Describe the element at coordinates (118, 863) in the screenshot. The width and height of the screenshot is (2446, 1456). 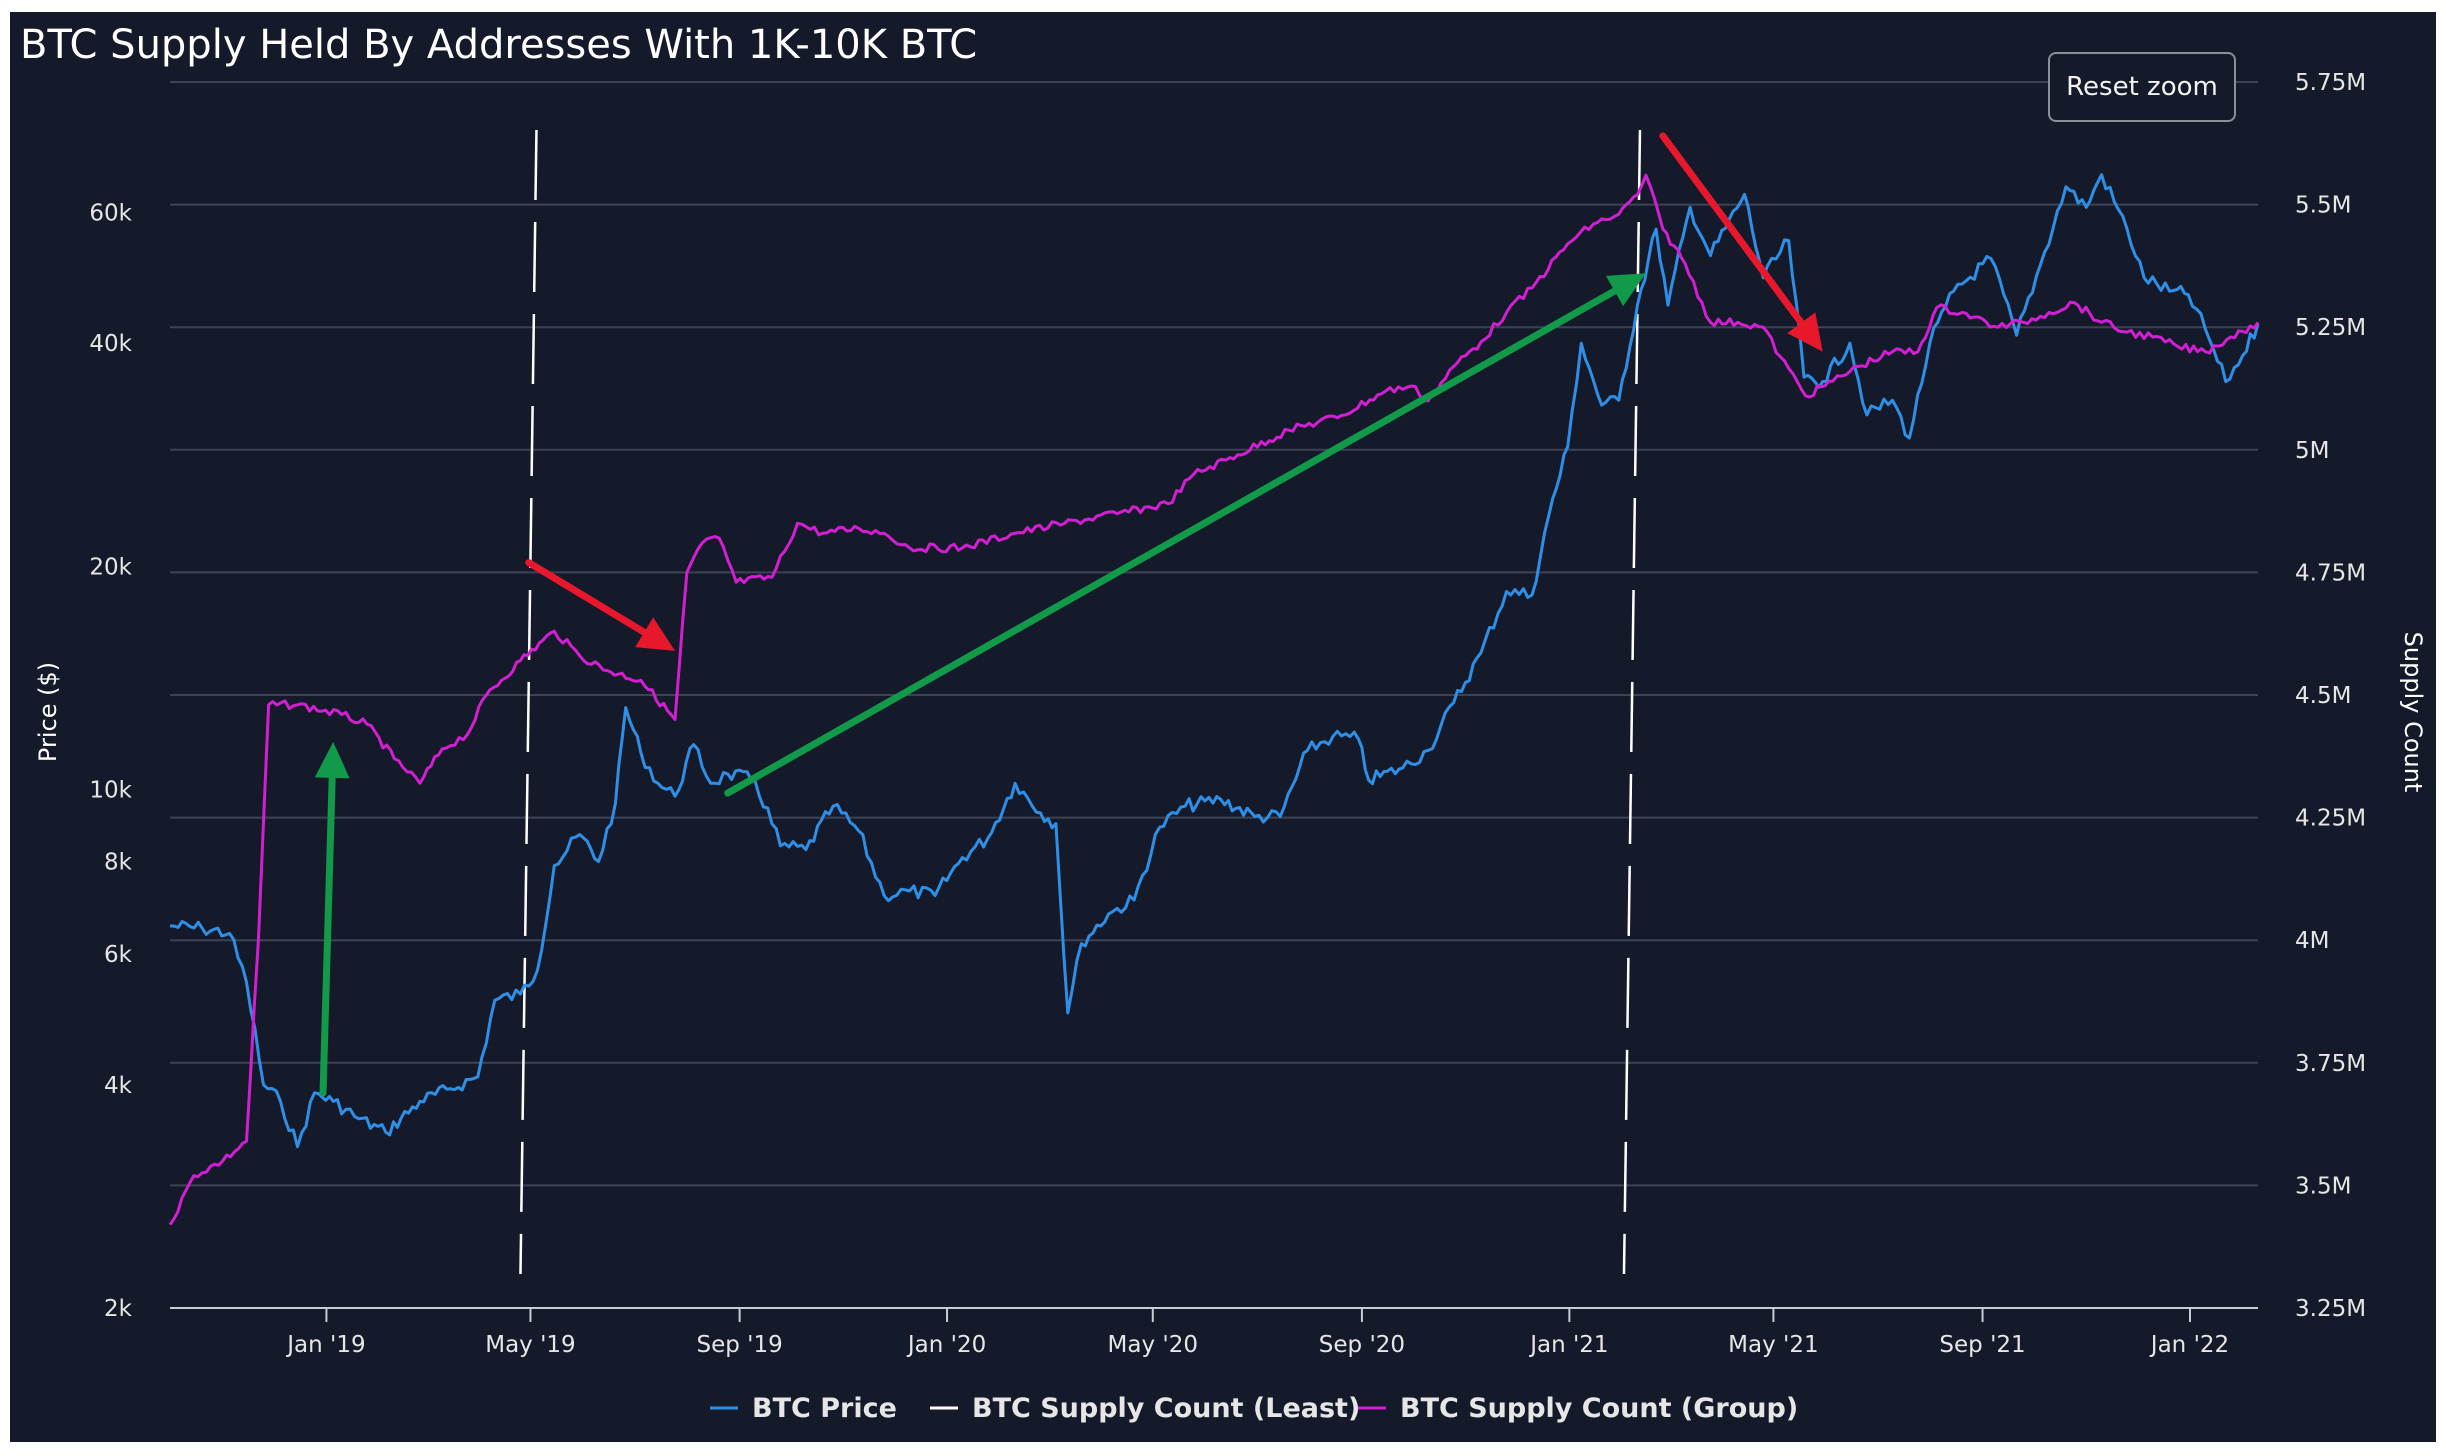
I see `left-tick-label: 8k` at that location.